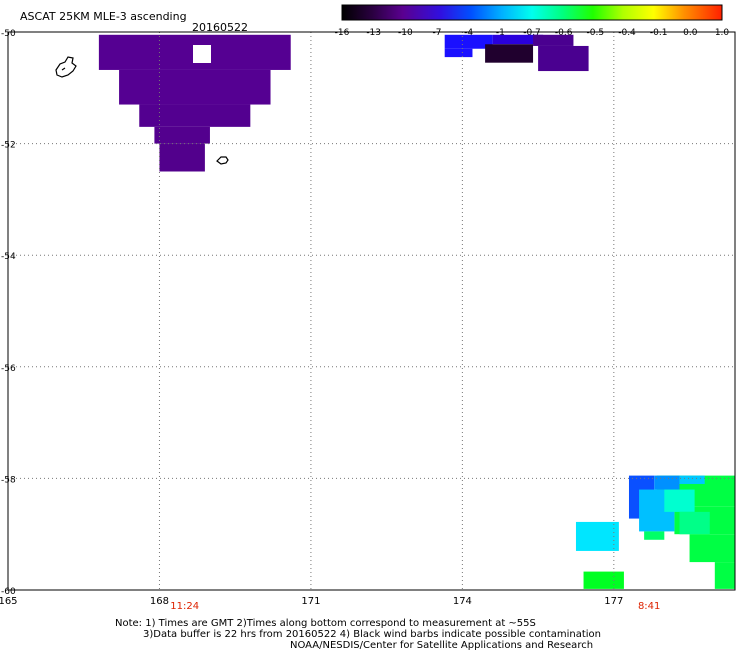 The height and width of the screenshot is (650, 740). Describe the element at coordinates (9, 601) in the screenshot. I see `x-tick-label: 165` at that location.